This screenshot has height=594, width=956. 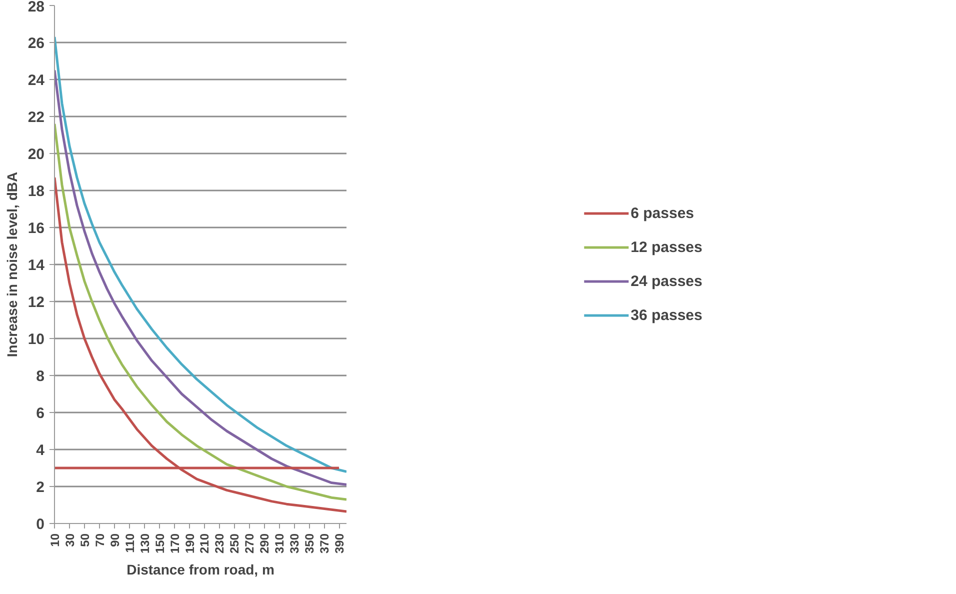 What do you see at coordinates (55, 540) in the screenshot?
I see `x-tick-label: 10` at bounding box center [55, 540].